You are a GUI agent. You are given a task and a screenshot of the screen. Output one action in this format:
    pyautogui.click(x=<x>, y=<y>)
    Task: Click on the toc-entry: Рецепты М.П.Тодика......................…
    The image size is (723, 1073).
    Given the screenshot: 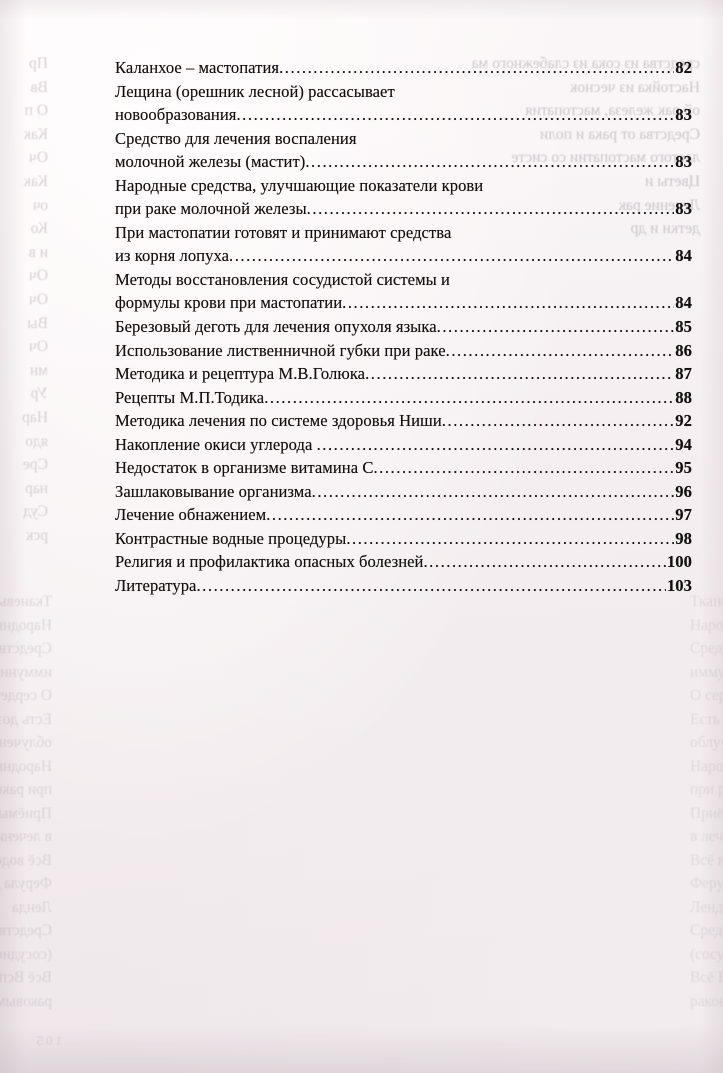 What is the action you would take?
    pyautogui.click(x=403, y=398)
    